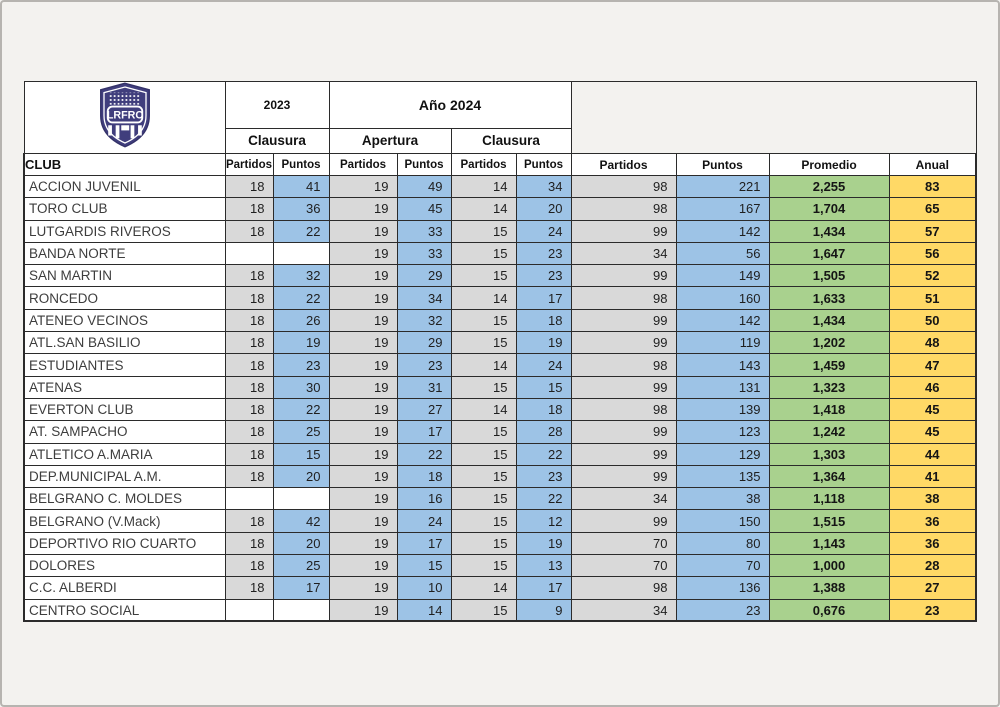 The image size is (1000, 707). I want to click on puntos-clausura-cell: 34, so click(543, 186).